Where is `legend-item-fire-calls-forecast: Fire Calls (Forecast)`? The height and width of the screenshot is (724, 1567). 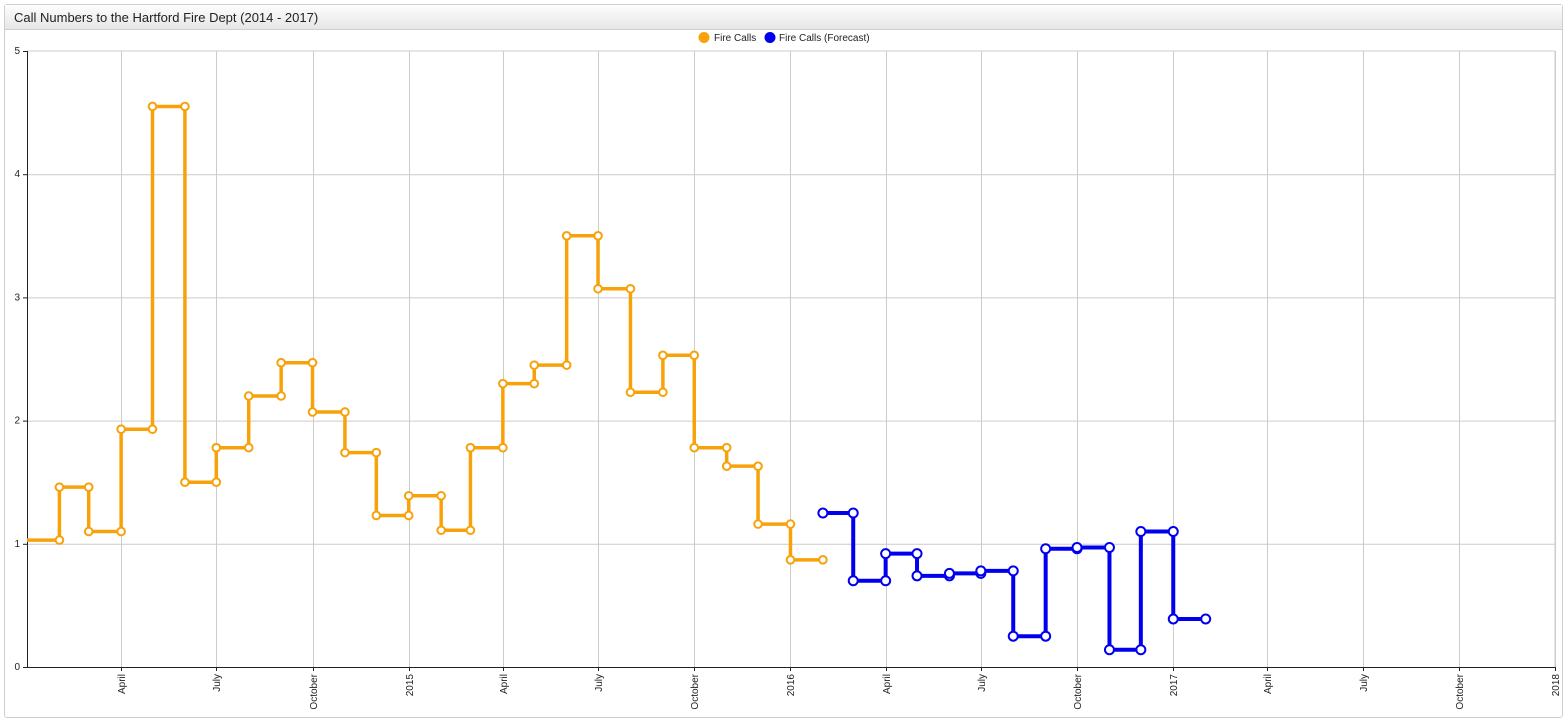
legend-item-fire-calls-forecast: Fire Calls (Forecast) is located at coordinates (817, 38).